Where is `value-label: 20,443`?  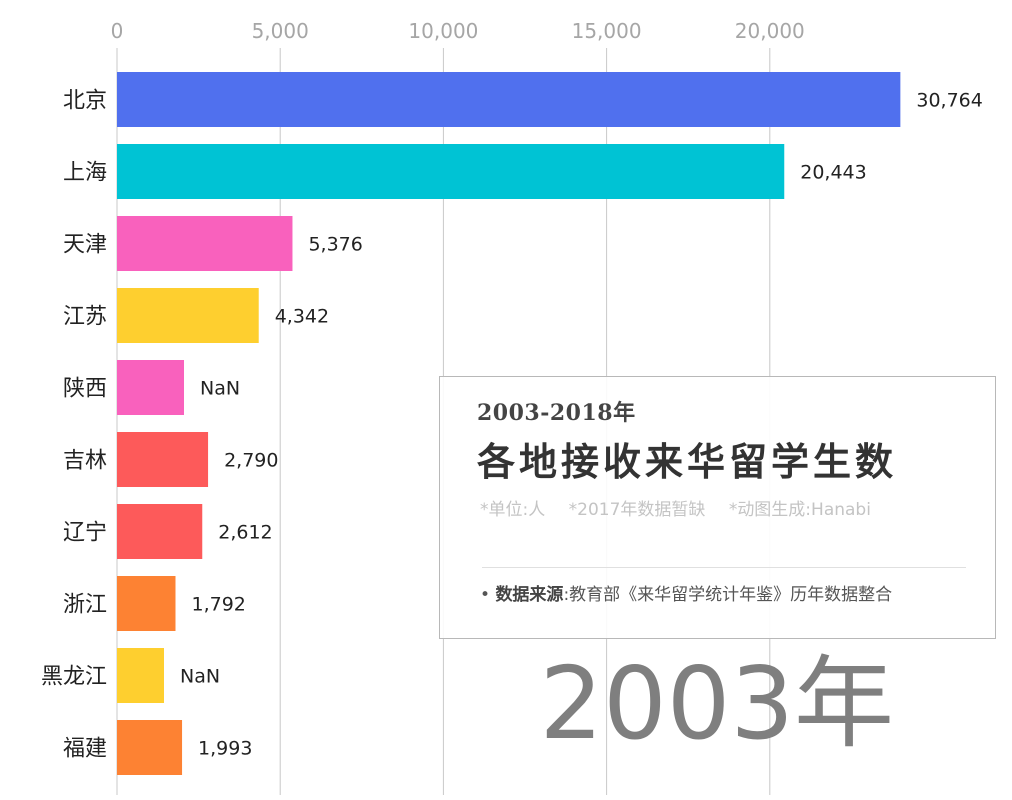
value-label: 20,443 is located at coordinates (833, 173).